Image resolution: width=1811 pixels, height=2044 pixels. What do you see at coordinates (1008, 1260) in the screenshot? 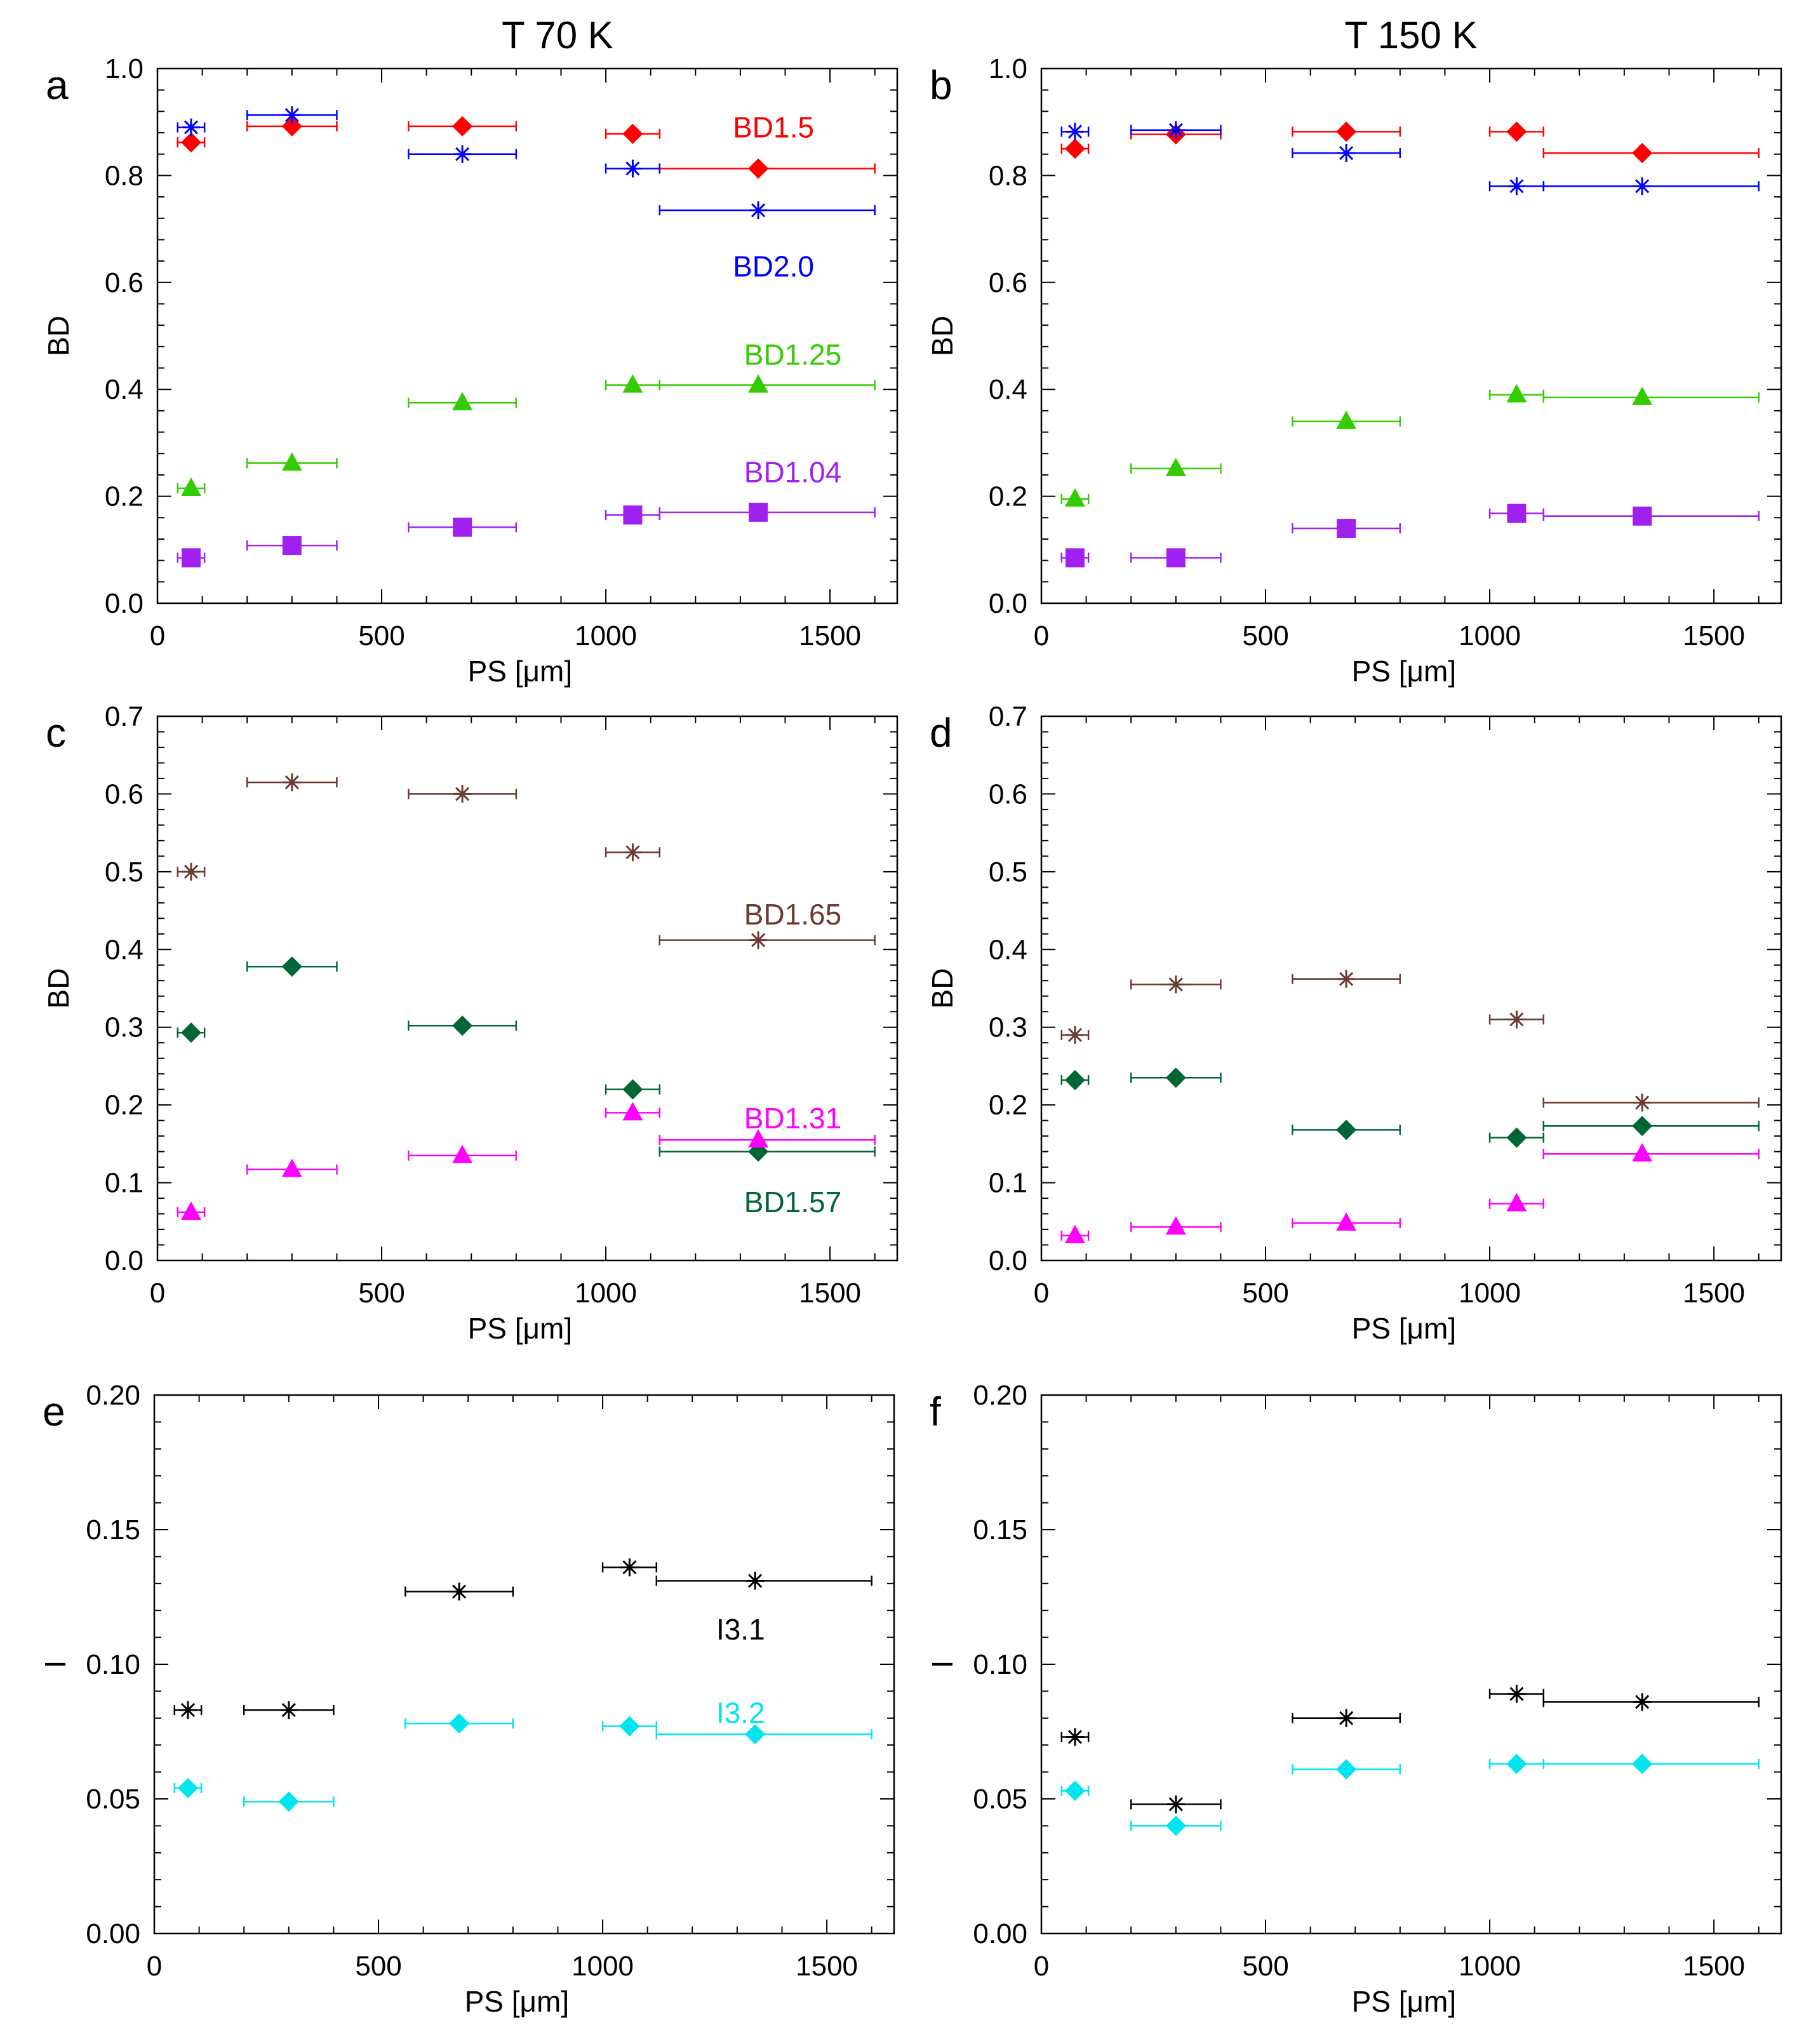
I see `y-tick-label: 0.0` at bounding box center [1008, 1260].